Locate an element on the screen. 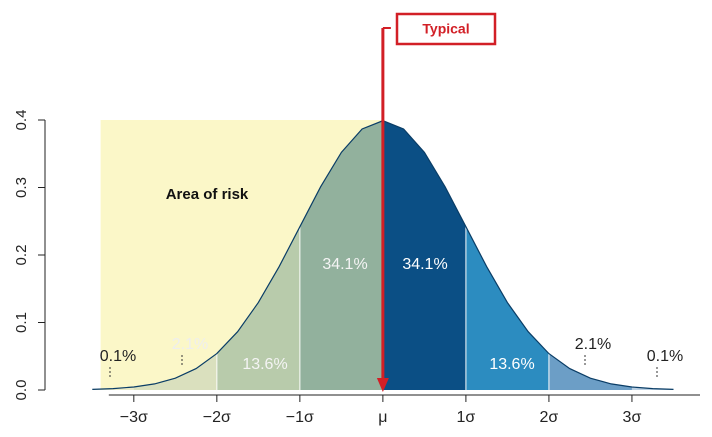 This screenshot has height=437, width=712. y-tick-label: 0.3 is located at coordinates (21, 187).